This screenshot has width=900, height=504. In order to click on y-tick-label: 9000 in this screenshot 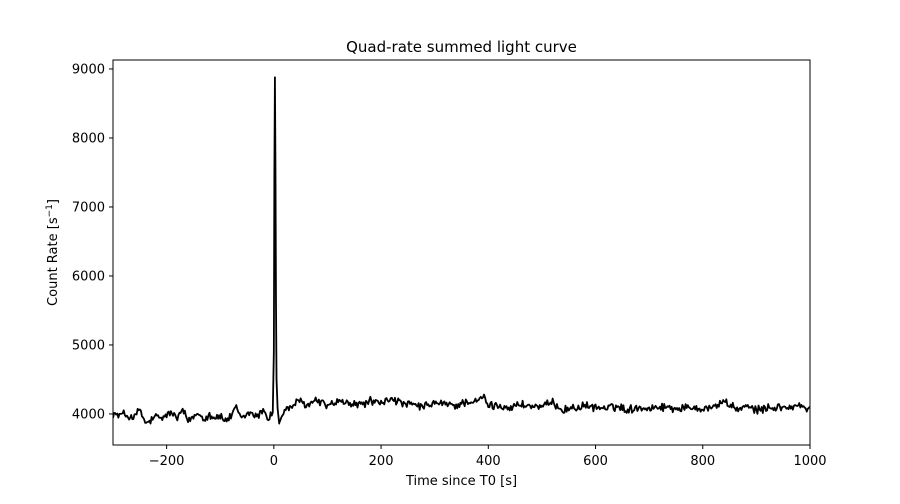, I will do `click(88, 69)`.